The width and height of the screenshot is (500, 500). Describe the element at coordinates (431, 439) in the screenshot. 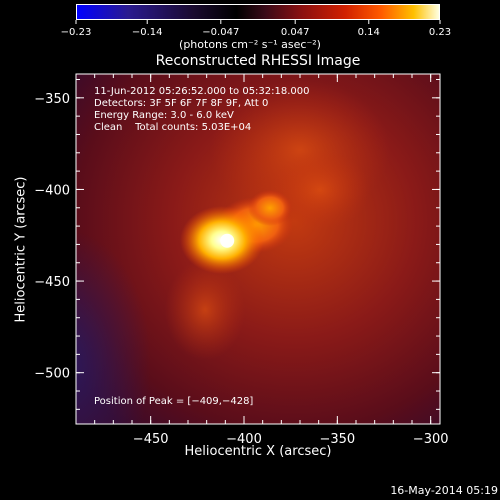

I see `x-tick-label: −300` at that location.